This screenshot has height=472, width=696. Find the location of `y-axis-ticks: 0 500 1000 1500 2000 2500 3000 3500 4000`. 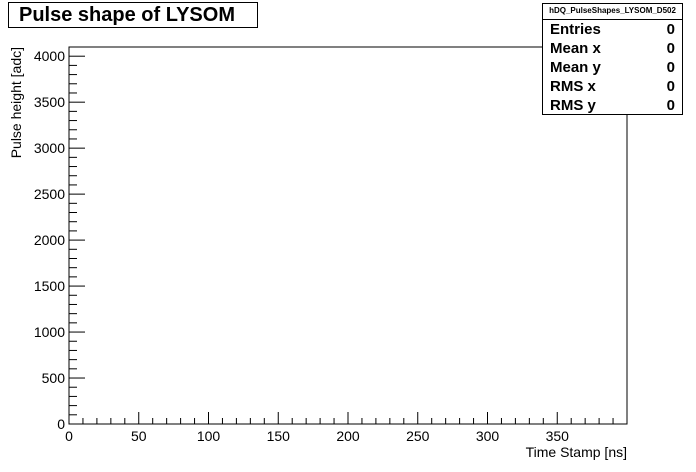

y-axis-ticks: 0 500 1000 1500 2000 2500 3000 3500 4000 is located at coordinates (59, 239).